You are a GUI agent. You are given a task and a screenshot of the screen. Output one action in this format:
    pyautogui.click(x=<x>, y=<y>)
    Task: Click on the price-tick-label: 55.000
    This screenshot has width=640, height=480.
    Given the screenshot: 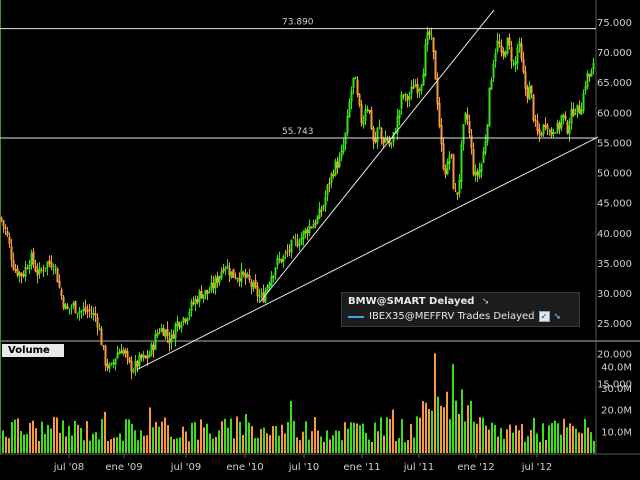 What is the action you would take?
    pyautogui.click(x=614, y=143)
    